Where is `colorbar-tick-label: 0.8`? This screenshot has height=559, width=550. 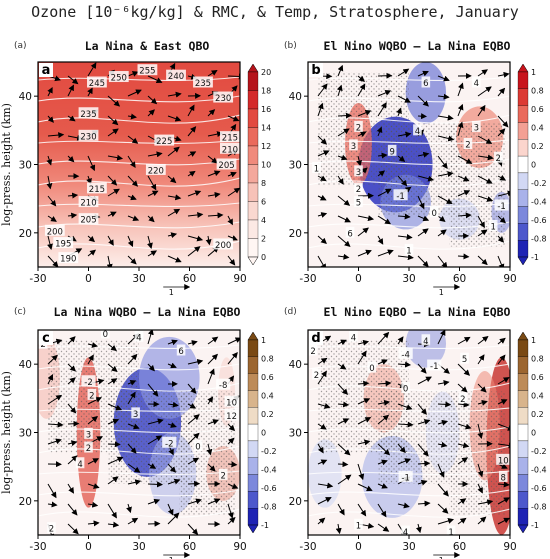 colorbar-tick-label: 0.8 is located at coordinates (537, 91).